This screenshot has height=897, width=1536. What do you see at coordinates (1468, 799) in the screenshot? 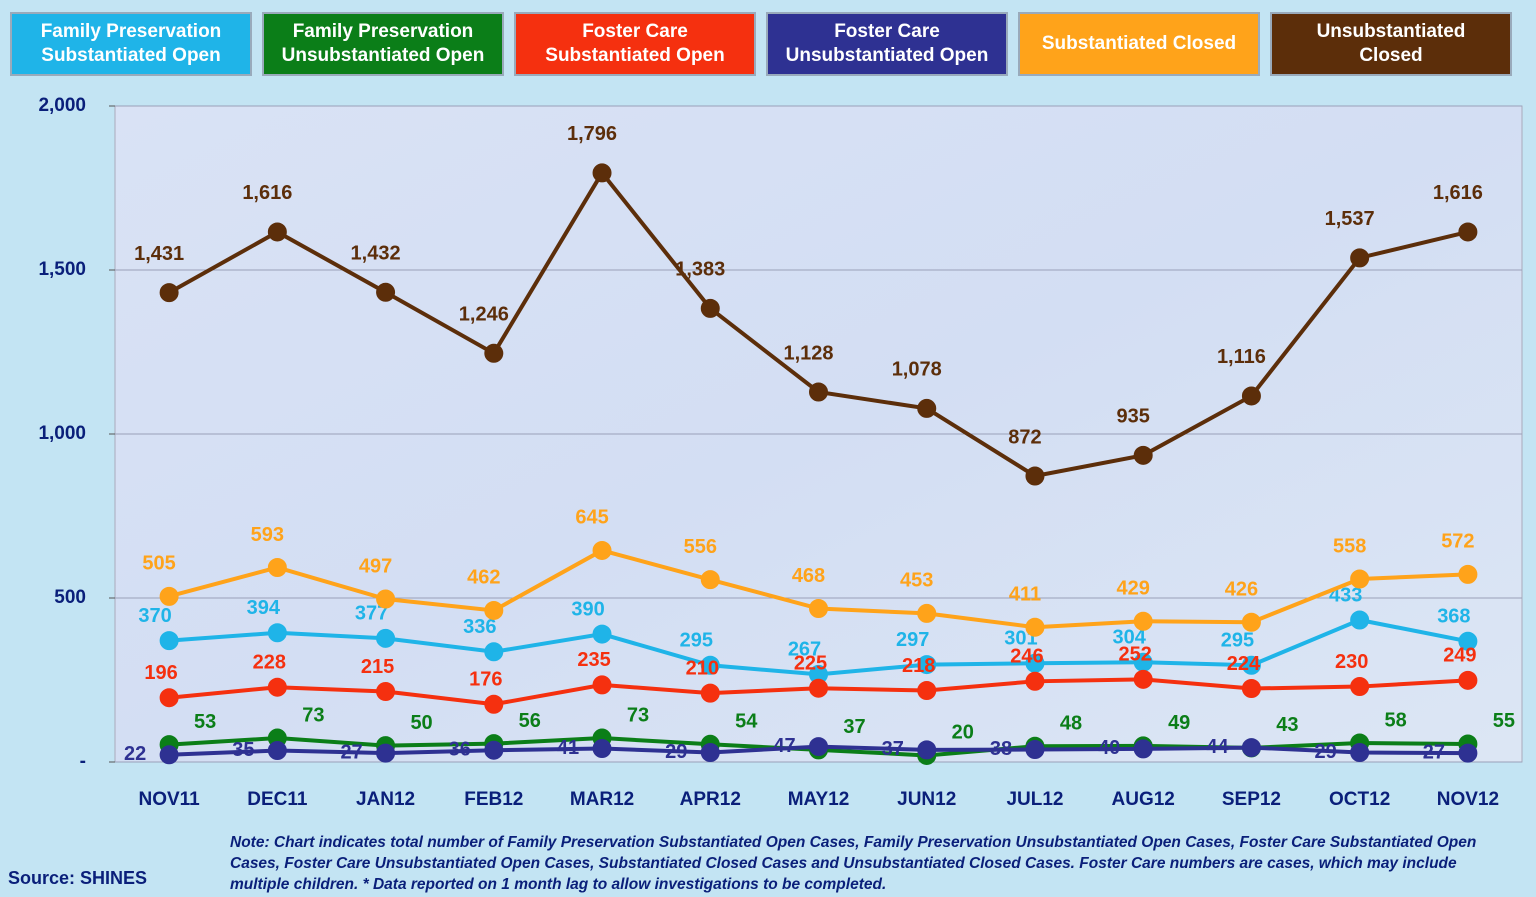
I see `x-tick-label: NOV12` at bounding box center [1468, 799].